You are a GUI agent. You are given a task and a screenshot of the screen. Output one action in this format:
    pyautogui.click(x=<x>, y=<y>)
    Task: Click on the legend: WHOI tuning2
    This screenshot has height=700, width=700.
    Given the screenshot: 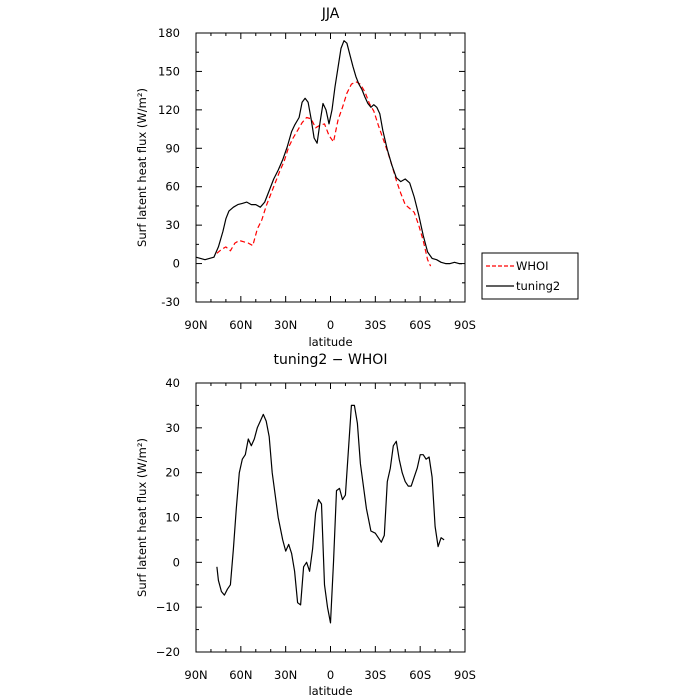 What is the action you would take?
    pyautogui.click(x=530, y=276)
    